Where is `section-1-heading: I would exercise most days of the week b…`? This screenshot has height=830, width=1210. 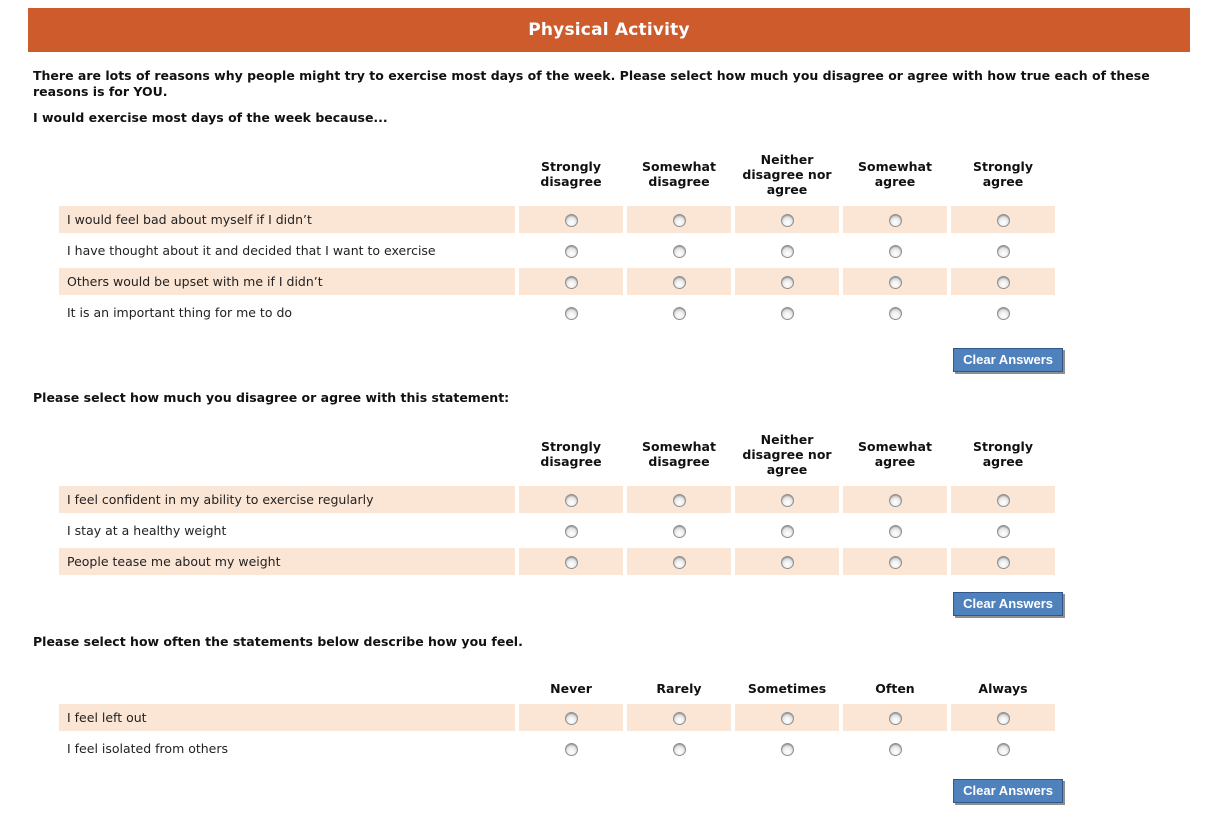
section-1-heading: I would exercise most days of the week b… is located at coordinates (210, 117).